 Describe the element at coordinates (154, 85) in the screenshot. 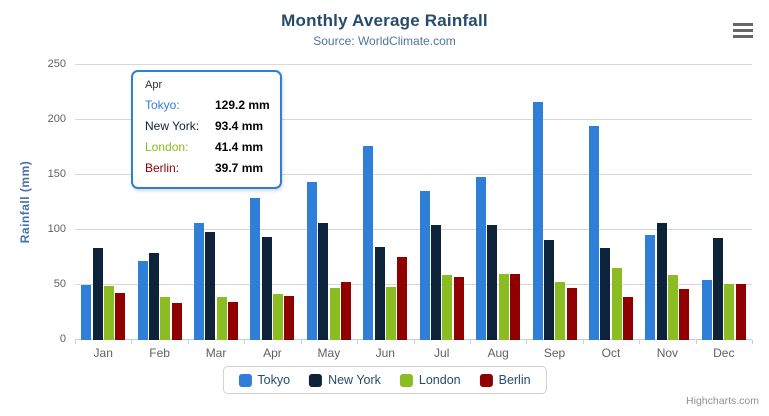

I see `tooltip-header: Apr` at that location.